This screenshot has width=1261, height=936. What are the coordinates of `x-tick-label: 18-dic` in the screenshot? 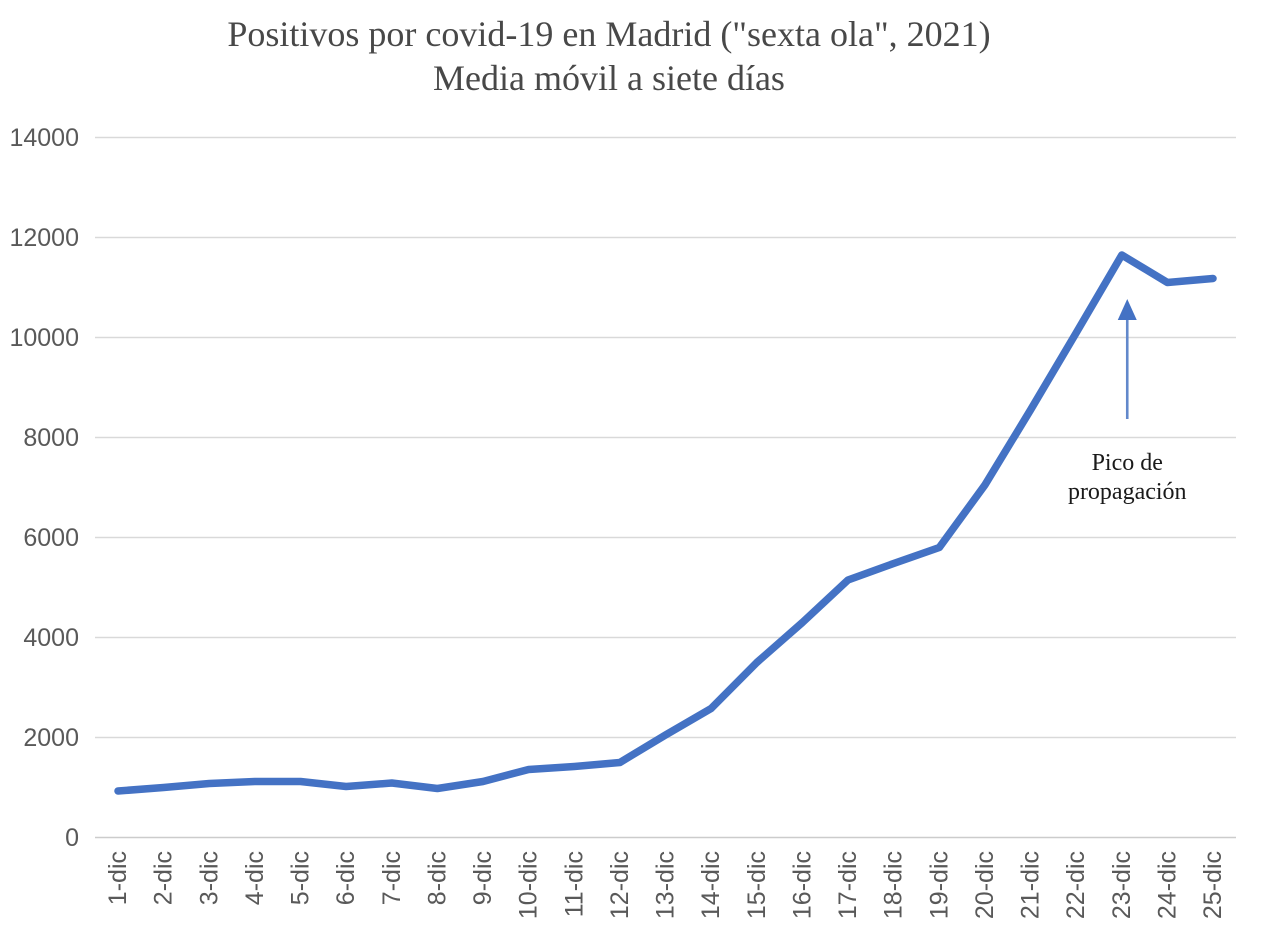 It's located at (894, 885).